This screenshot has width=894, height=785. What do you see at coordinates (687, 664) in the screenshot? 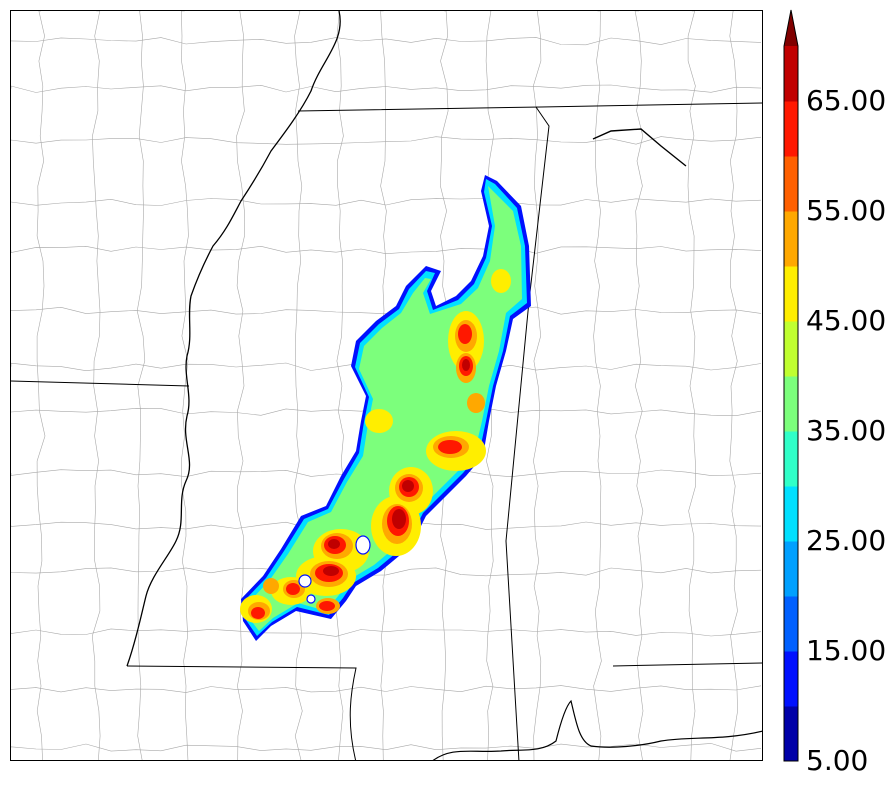
I see `al-fl-border` at bounding box center [687, 664].